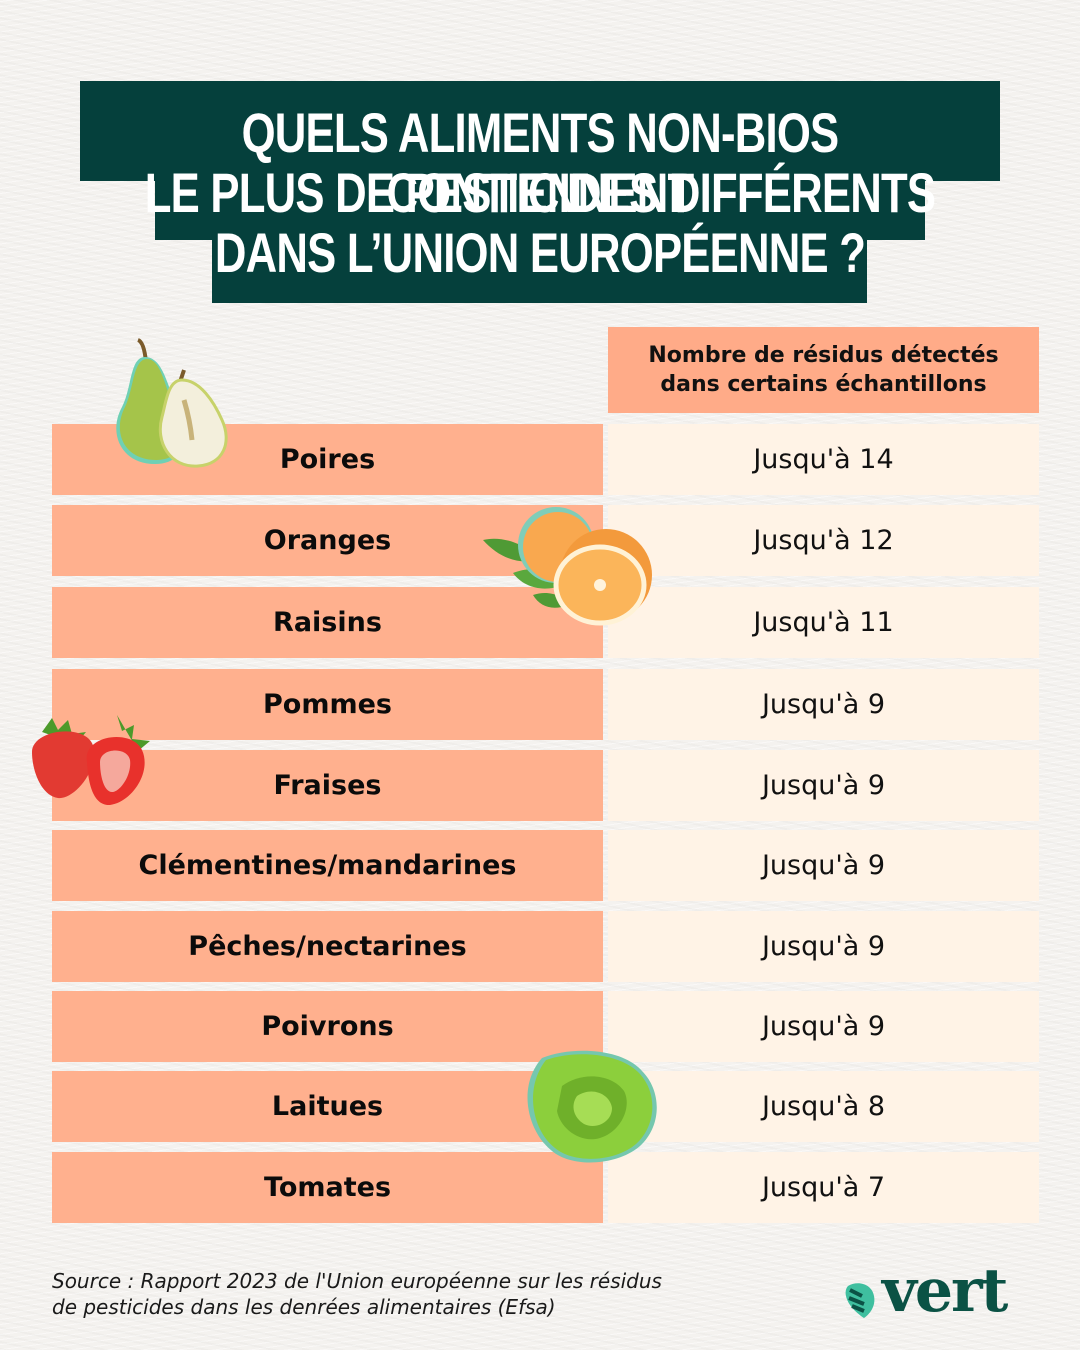  I want to click on food-name: Clémentines/mandarines, so click(327, 865).